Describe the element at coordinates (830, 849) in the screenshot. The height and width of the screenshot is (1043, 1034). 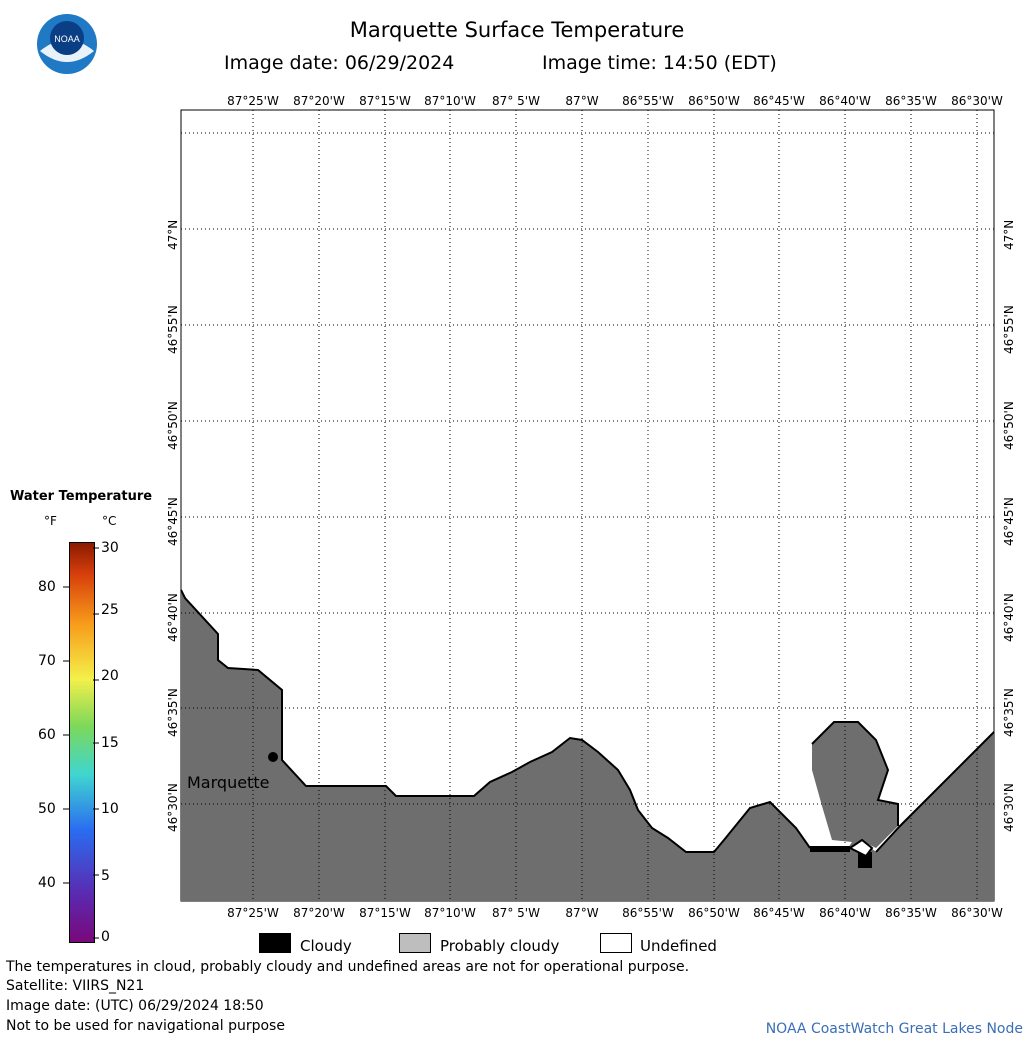
I see `cloudy-pixels` at that location.